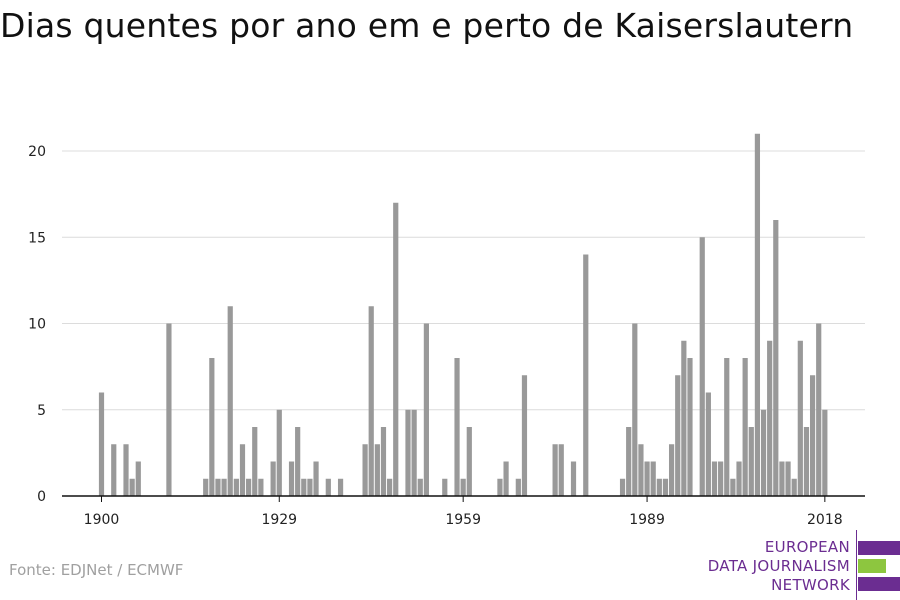 This screenshot has height=600, width=900. I want to click on bar-2008, so click(763, 452).